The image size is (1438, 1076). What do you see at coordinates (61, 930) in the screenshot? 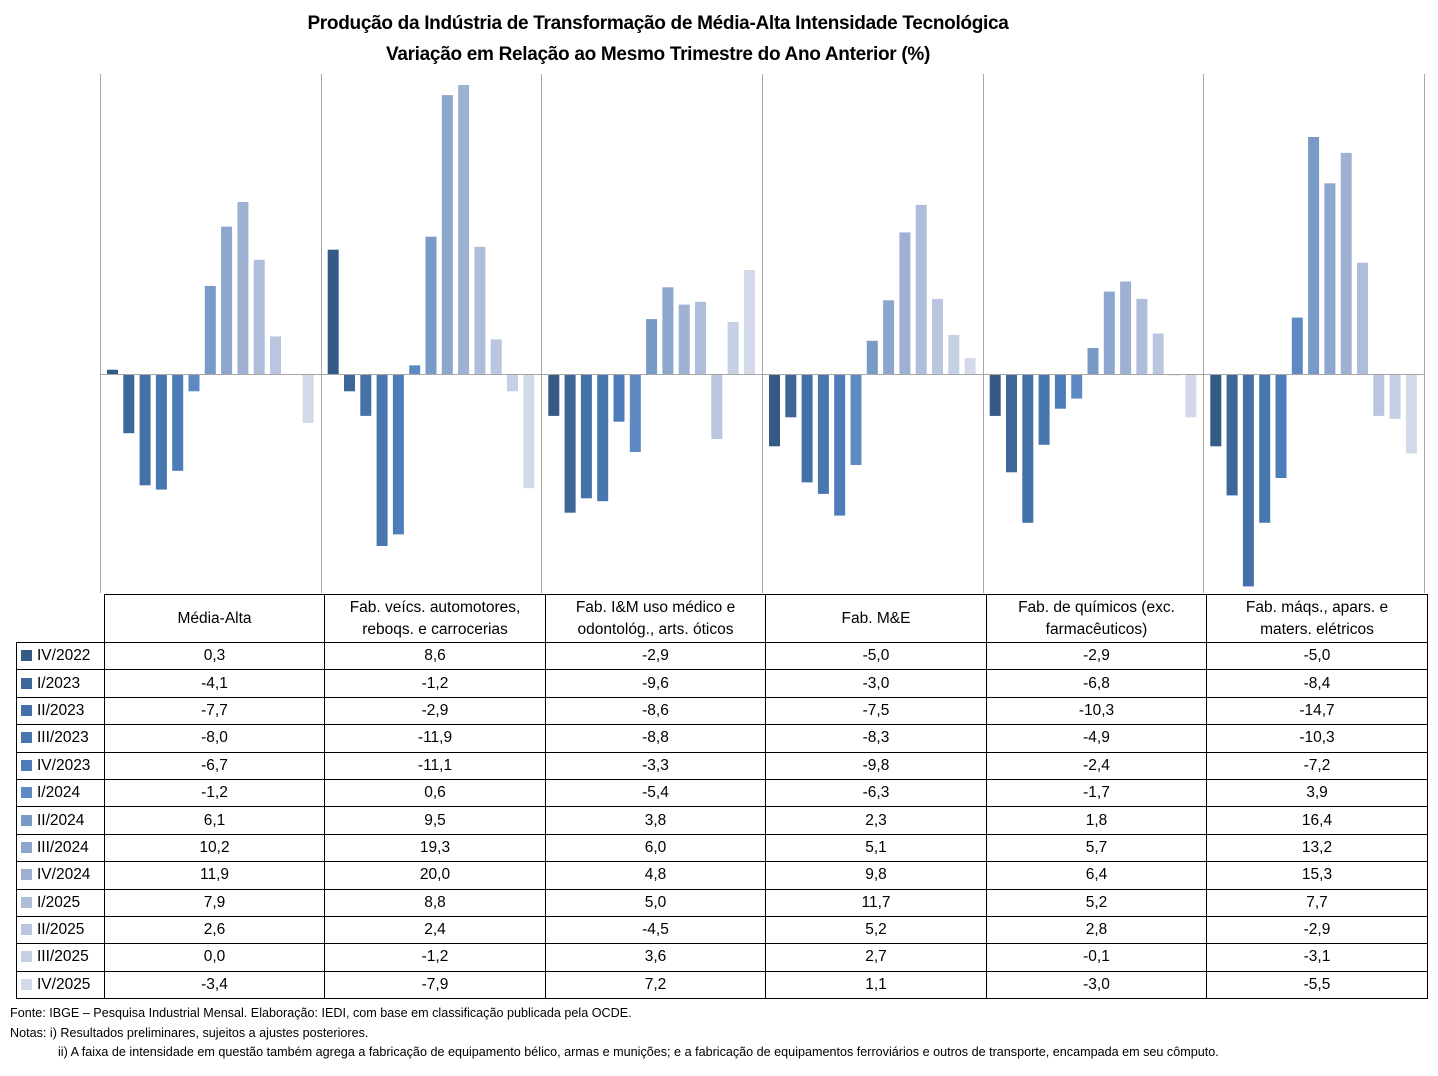
I see `legend-label: II/2025` at bounding box center [61, 930].